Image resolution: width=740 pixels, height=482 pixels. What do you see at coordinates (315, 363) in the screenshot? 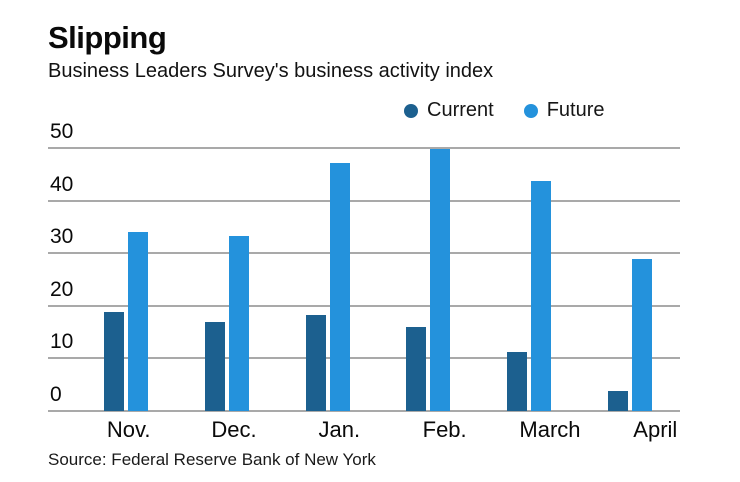
I see `bar-current-jan` at bounding box center [315, 363].